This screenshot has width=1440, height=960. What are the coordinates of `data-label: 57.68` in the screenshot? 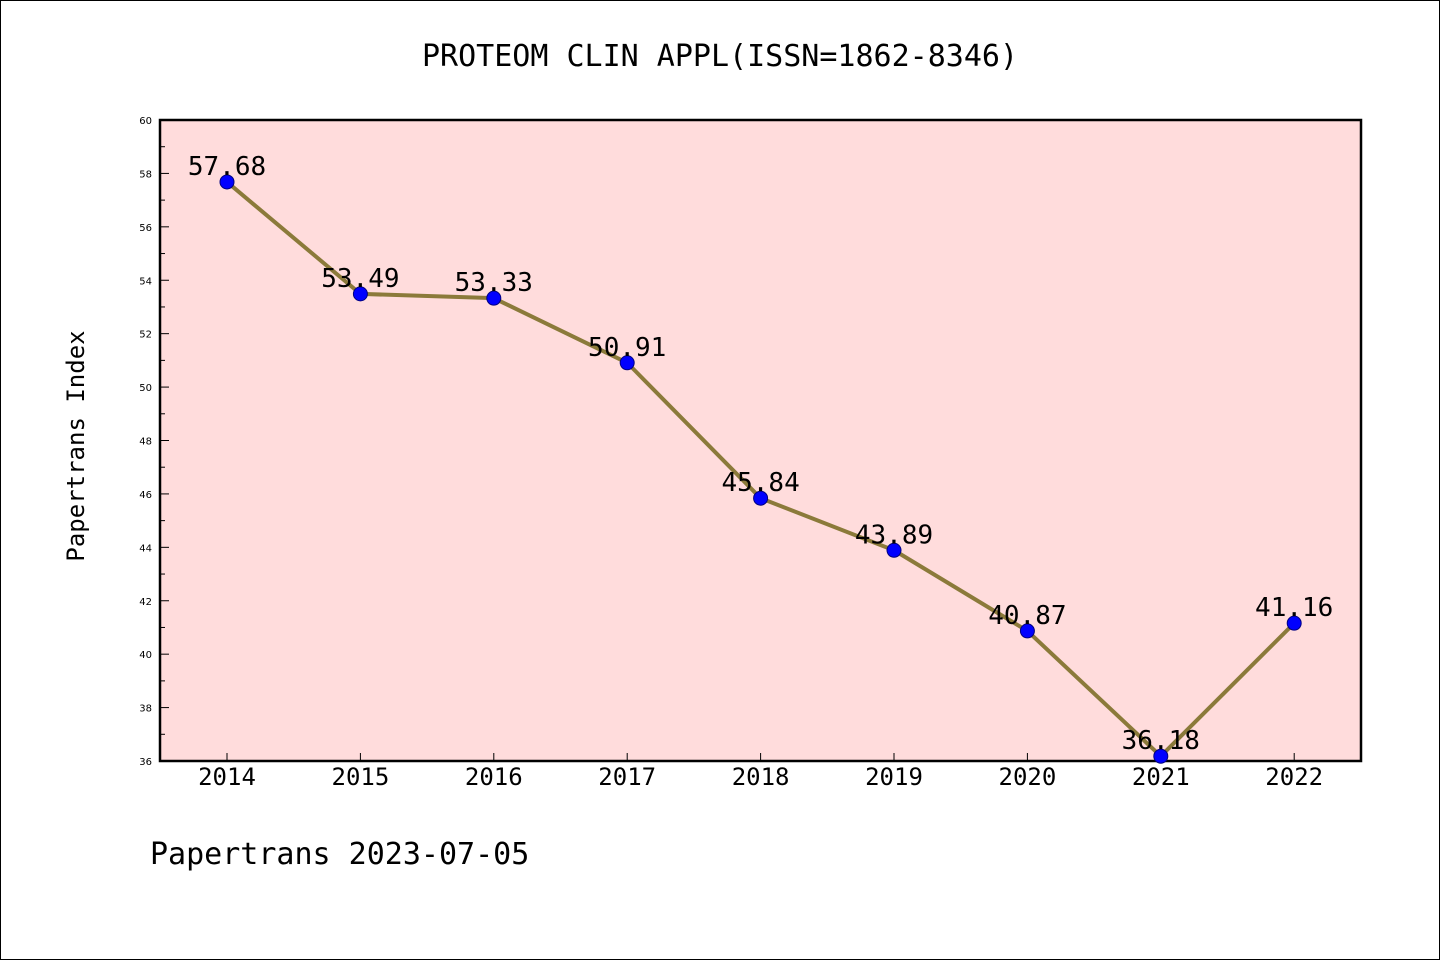 It's located at (227, 167).